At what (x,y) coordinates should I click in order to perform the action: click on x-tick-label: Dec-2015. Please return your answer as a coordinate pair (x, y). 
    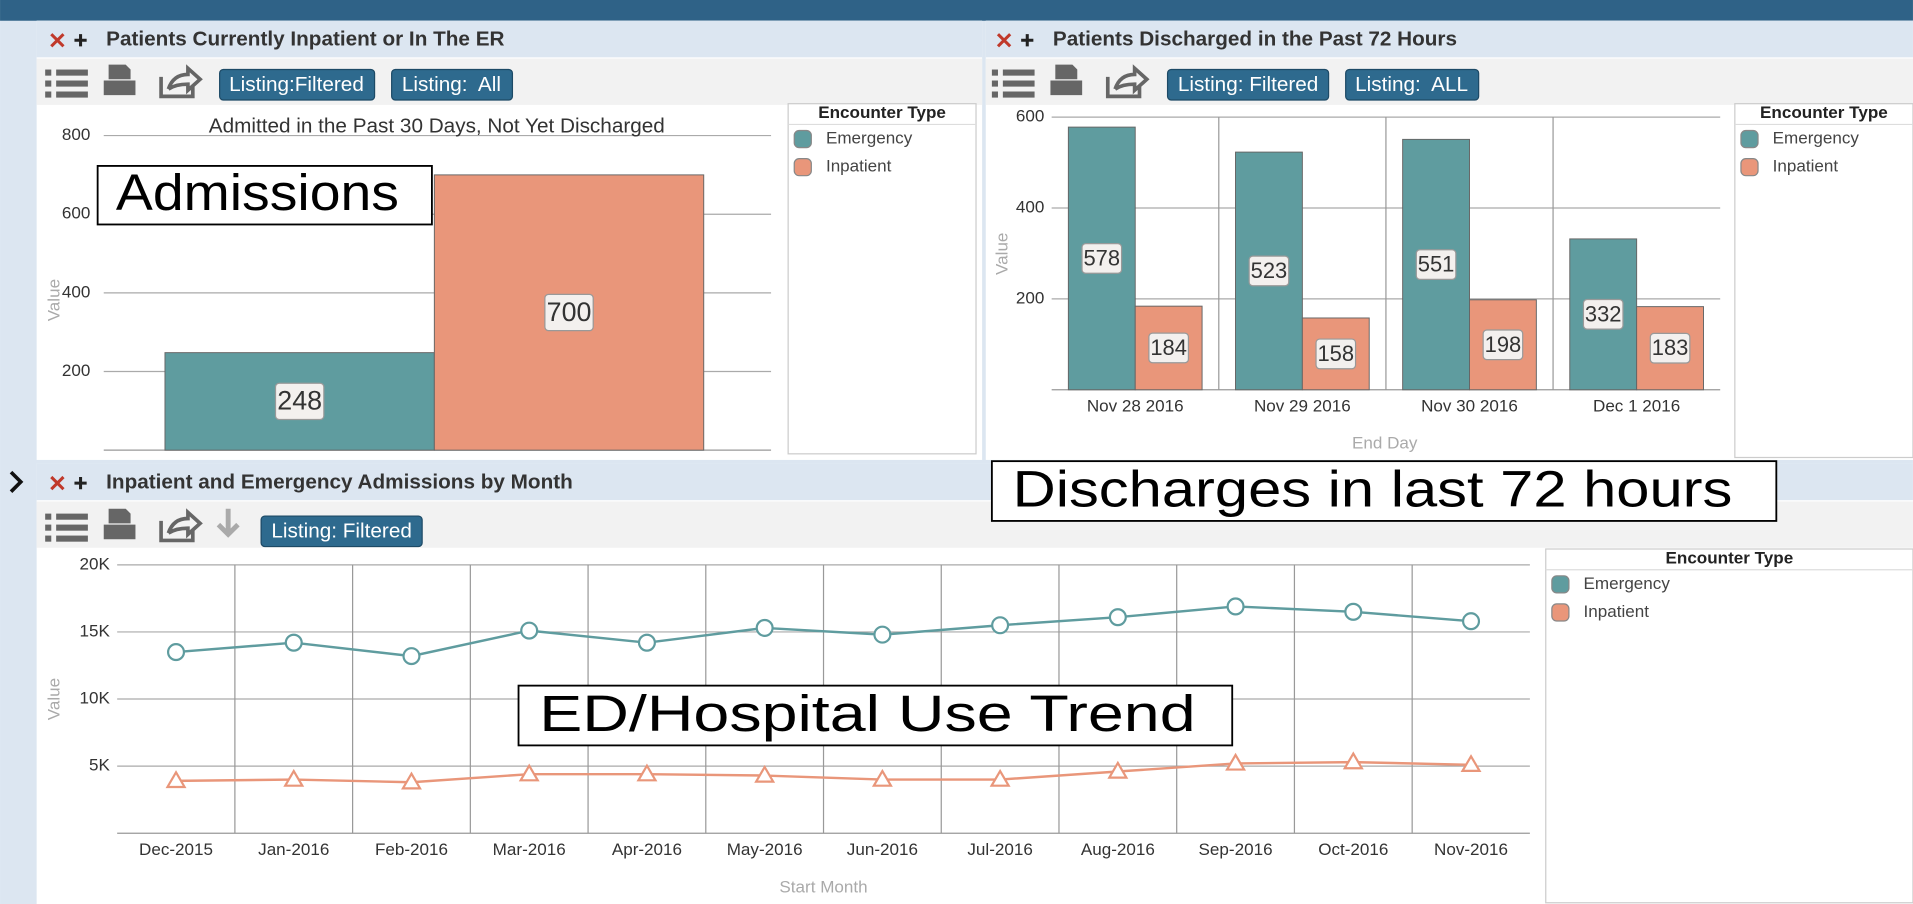
    Looking at the image, I should click on (176, 849).